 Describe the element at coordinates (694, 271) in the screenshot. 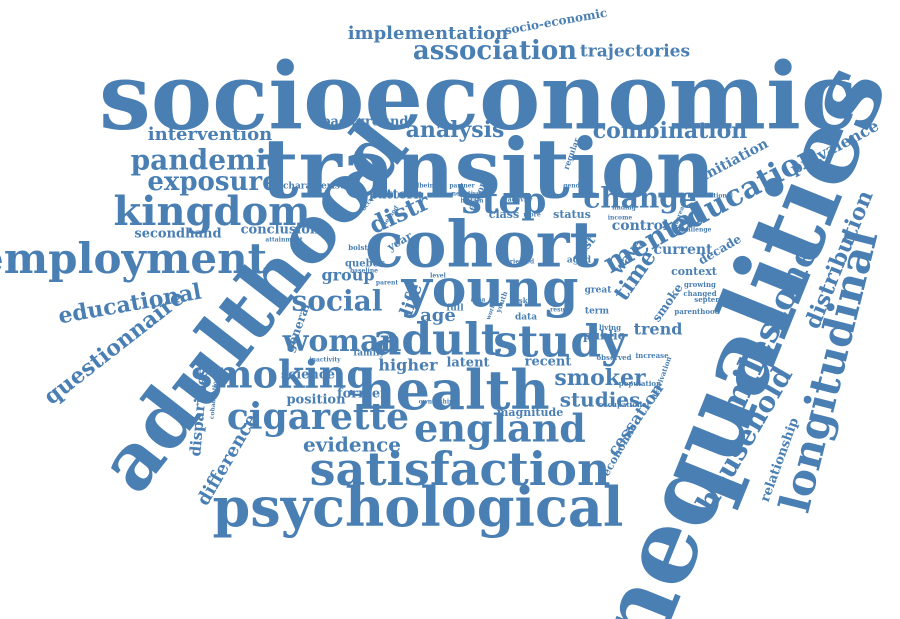

I see `cloud-word-context: context` at that location.